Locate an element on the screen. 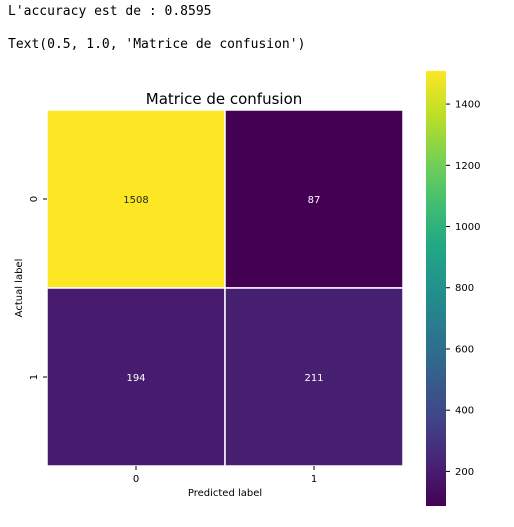  cell-value-label: 194 is located at coordinates (135, 378).